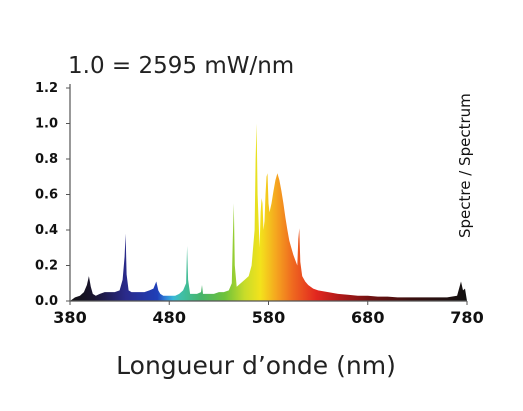 The image size is (523, 411). I want to click on y-tick-label: 0.6, so click(46, 195).